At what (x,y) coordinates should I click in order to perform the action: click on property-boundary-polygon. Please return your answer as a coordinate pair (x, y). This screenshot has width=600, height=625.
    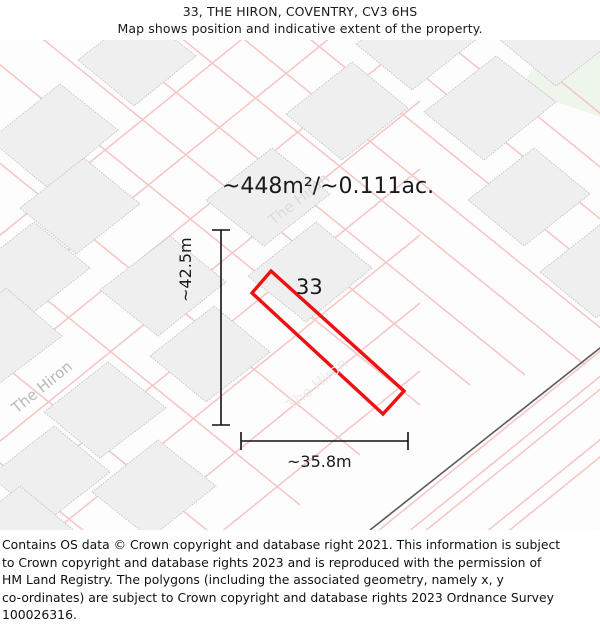
    Looking at the image, I should click on (328, 342).